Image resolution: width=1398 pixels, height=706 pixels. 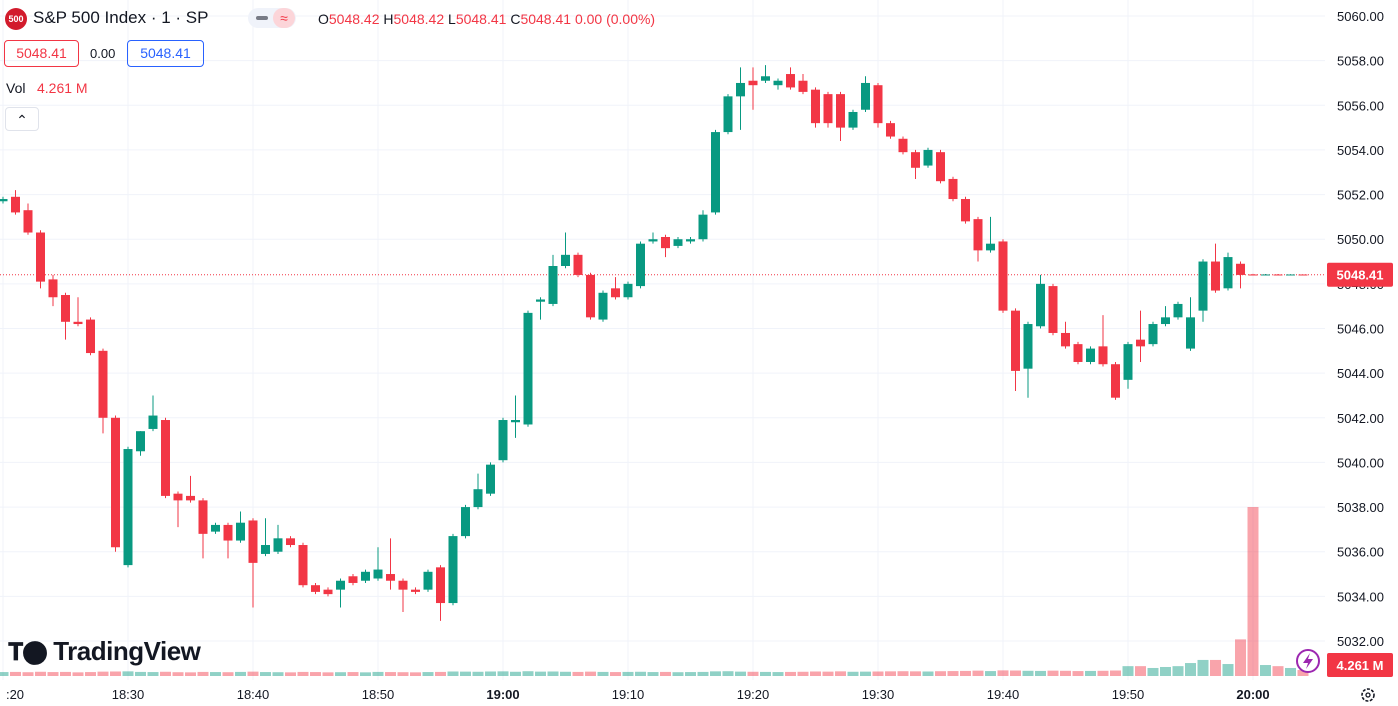 What do you see at coordinates (22, 119) in the screenshot?
I see `collapse-button: ⌃` at bounding box center [22, 119].